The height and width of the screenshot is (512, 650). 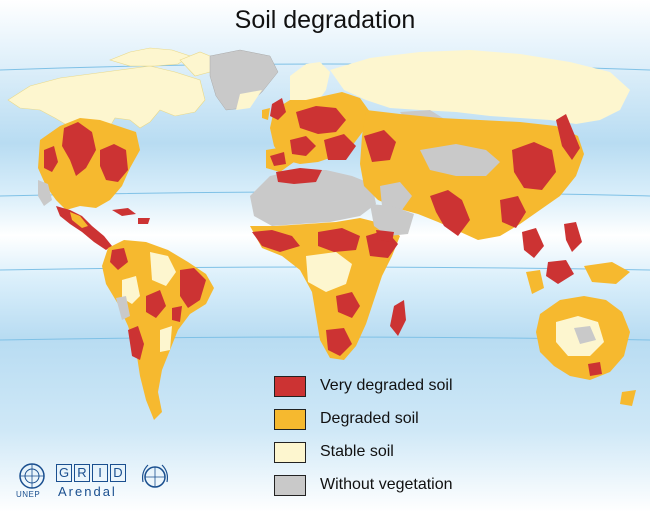 I want to click on australia, so click(x=586, y=351).